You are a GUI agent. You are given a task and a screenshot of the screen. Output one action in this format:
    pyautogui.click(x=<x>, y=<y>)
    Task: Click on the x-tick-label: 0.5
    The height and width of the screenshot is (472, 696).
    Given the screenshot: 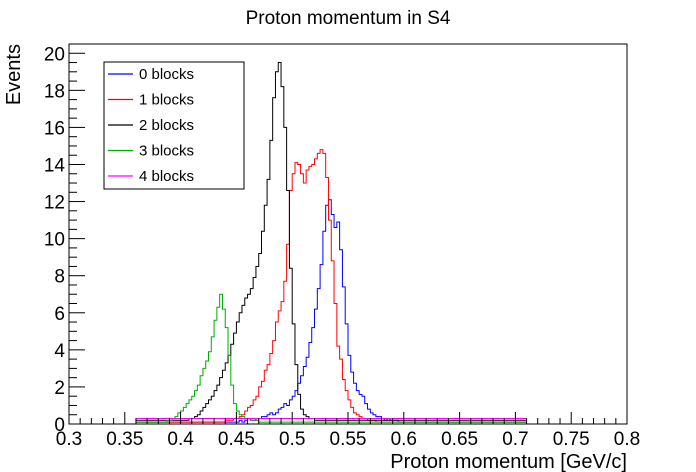 What is the action you would take?
    pyautogui.click(x=292, y=439)
    